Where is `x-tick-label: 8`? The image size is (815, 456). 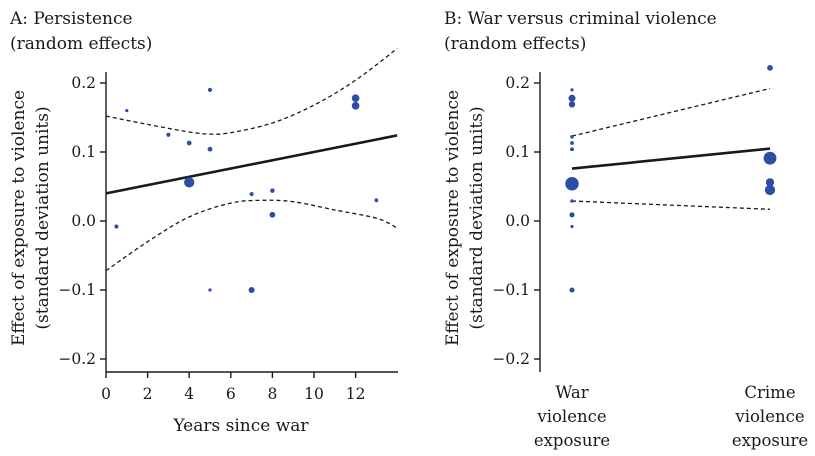
x-tick-label: 8 is located at coordinates (272, 394).